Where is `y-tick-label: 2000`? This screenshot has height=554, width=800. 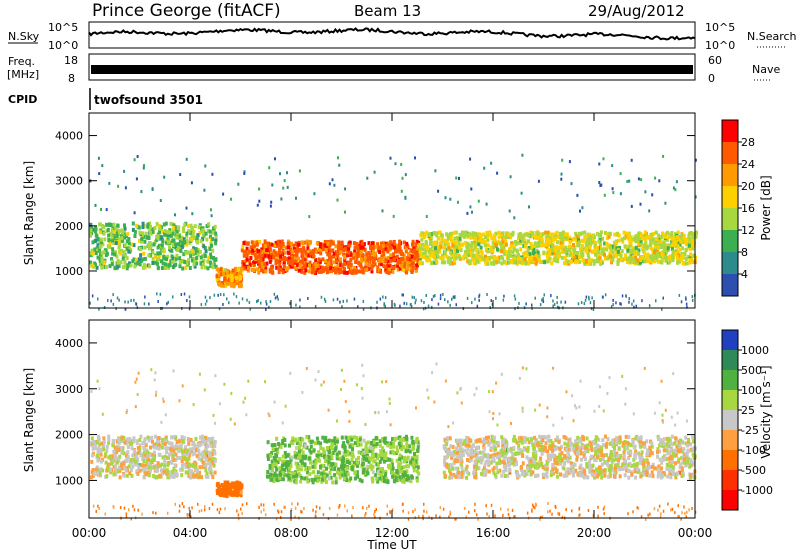 y-tick-label: 2000 is located at coordinates (69, 226).